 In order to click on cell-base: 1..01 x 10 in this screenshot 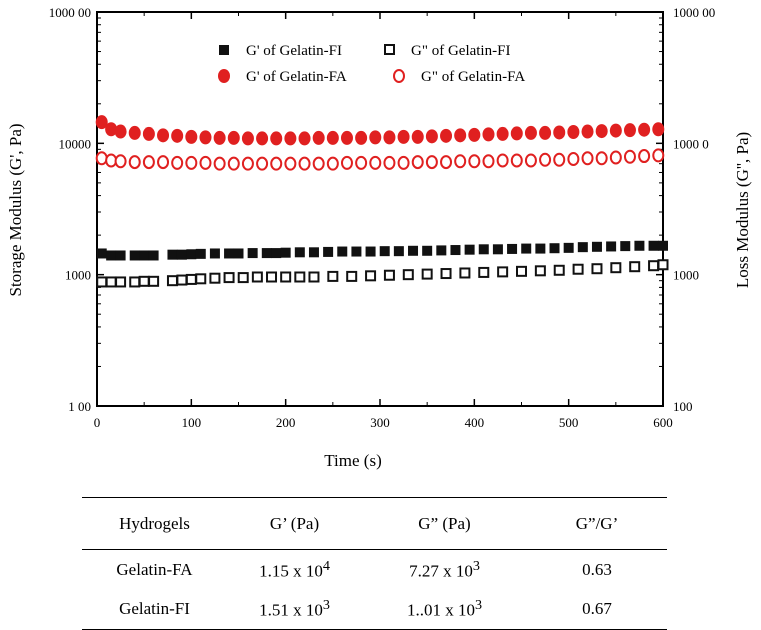, I will do `click(440, 611)`.